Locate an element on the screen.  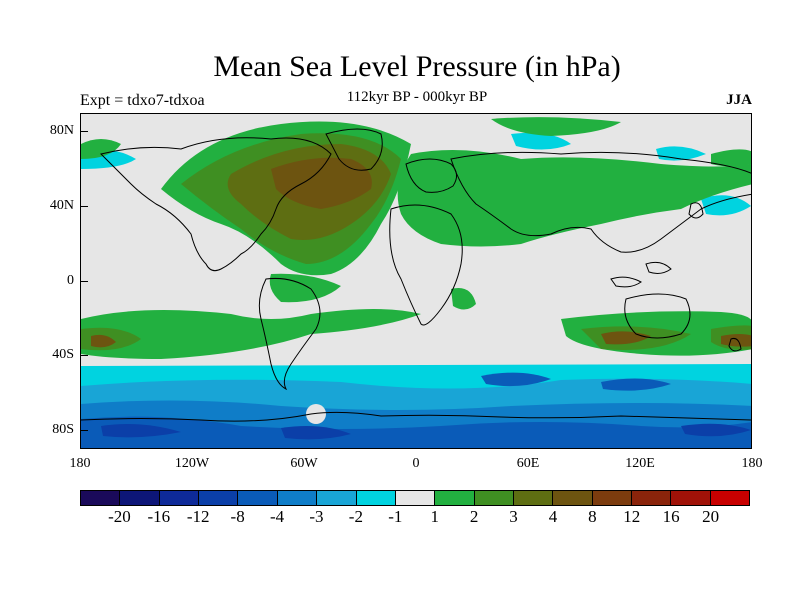
y-tick-label: 0 is located at coordinates (70, 280).